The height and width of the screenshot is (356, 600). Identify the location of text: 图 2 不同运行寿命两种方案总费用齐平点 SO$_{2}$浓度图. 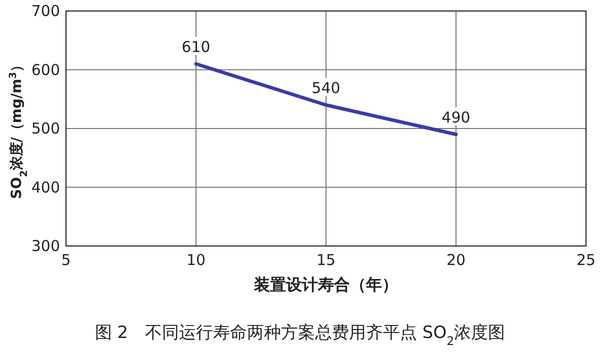
(300, 335).